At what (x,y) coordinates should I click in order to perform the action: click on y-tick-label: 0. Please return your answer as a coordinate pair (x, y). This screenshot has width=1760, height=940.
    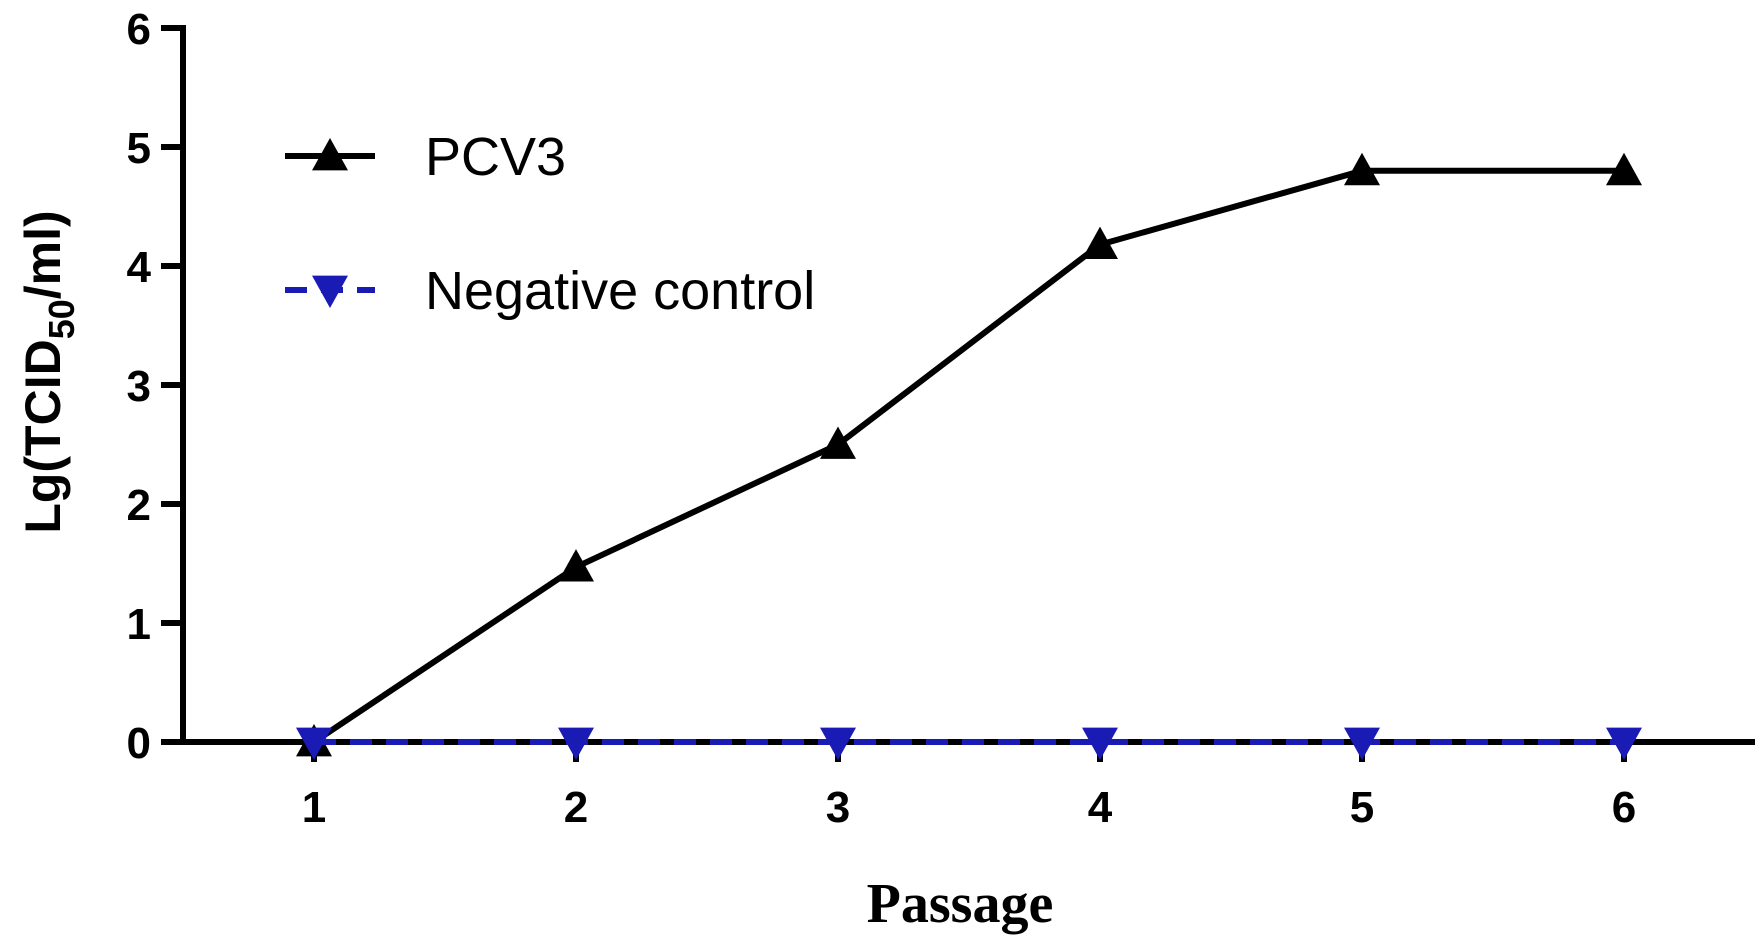
    Looking at the image, I should click on (139, 743).